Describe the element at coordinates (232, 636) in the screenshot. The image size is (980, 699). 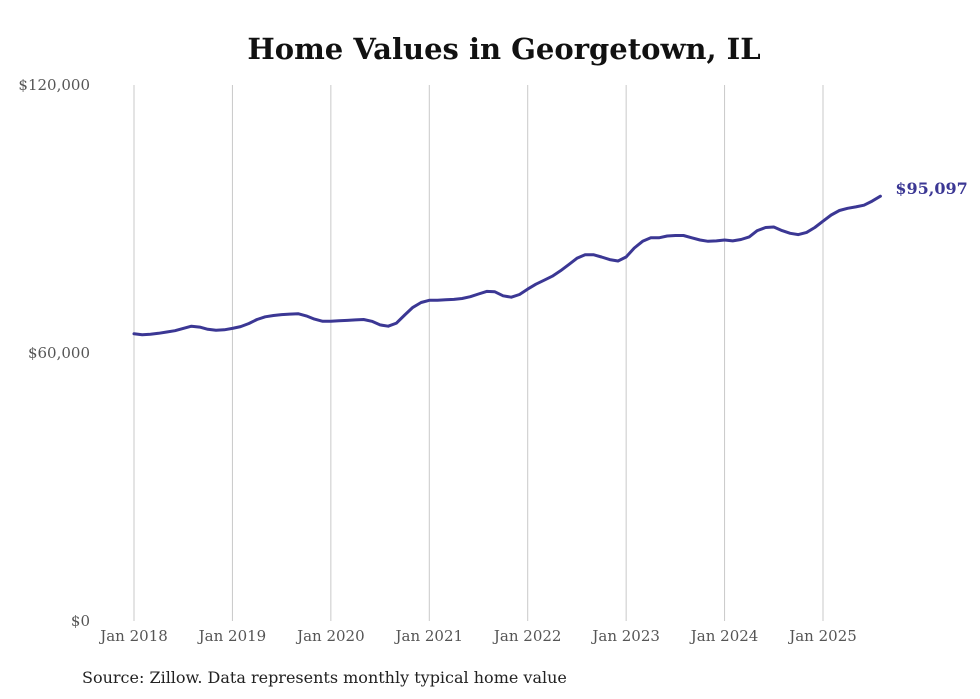
I see `x-tick-label: Jan 2019` at that location.